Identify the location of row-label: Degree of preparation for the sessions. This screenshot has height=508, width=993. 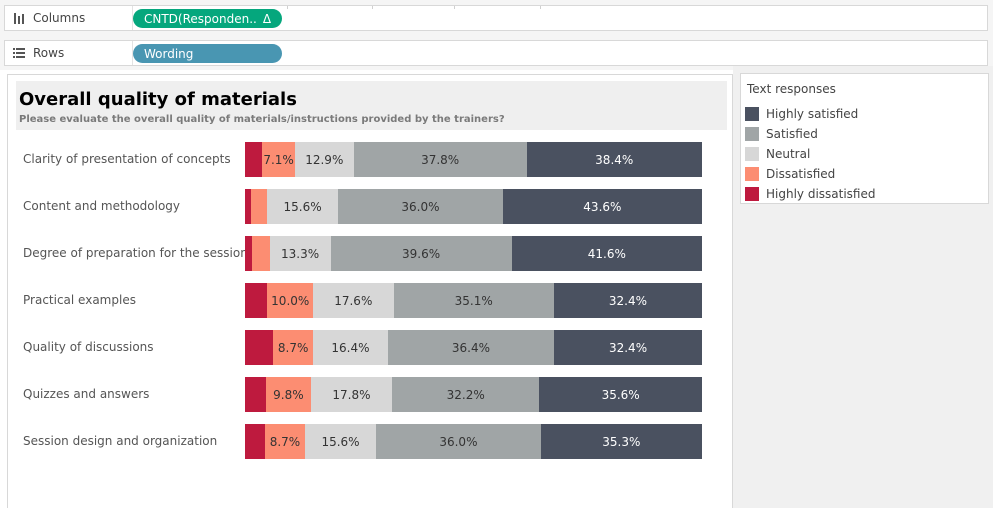
(139, 253).